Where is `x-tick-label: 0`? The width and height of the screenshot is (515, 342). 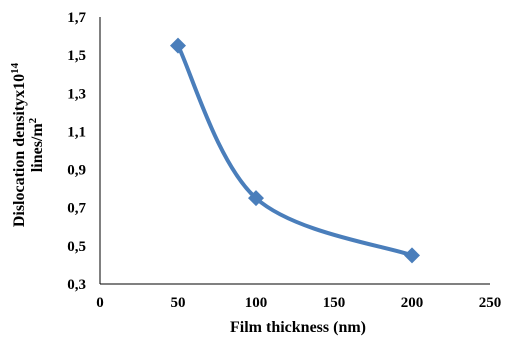
x-tick-label: 0 is located at coordinates (100, 303).